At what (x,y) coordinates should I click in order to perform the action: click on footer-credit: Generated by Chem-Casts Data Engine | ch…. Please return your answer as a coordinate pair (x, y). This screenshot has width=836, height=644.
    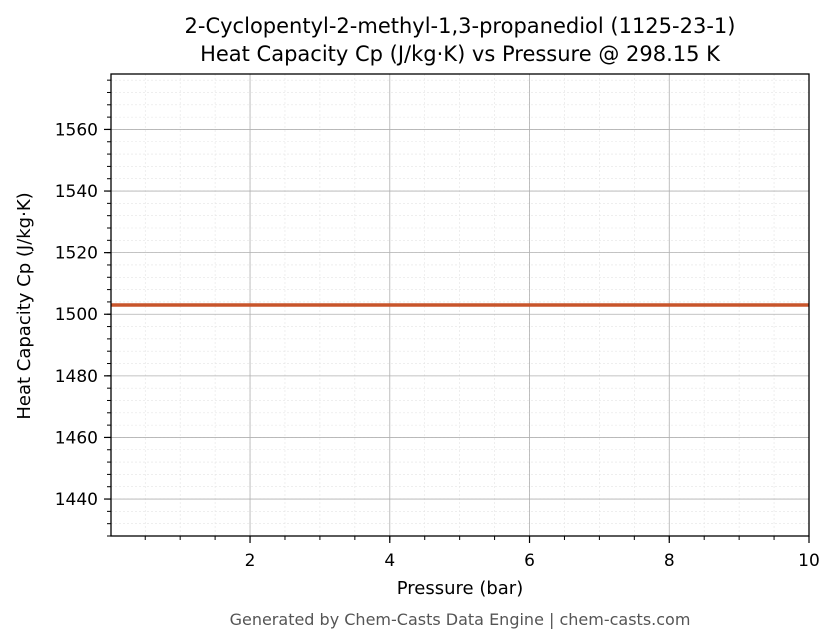
    Looking at the image, I should click on (460, 619).